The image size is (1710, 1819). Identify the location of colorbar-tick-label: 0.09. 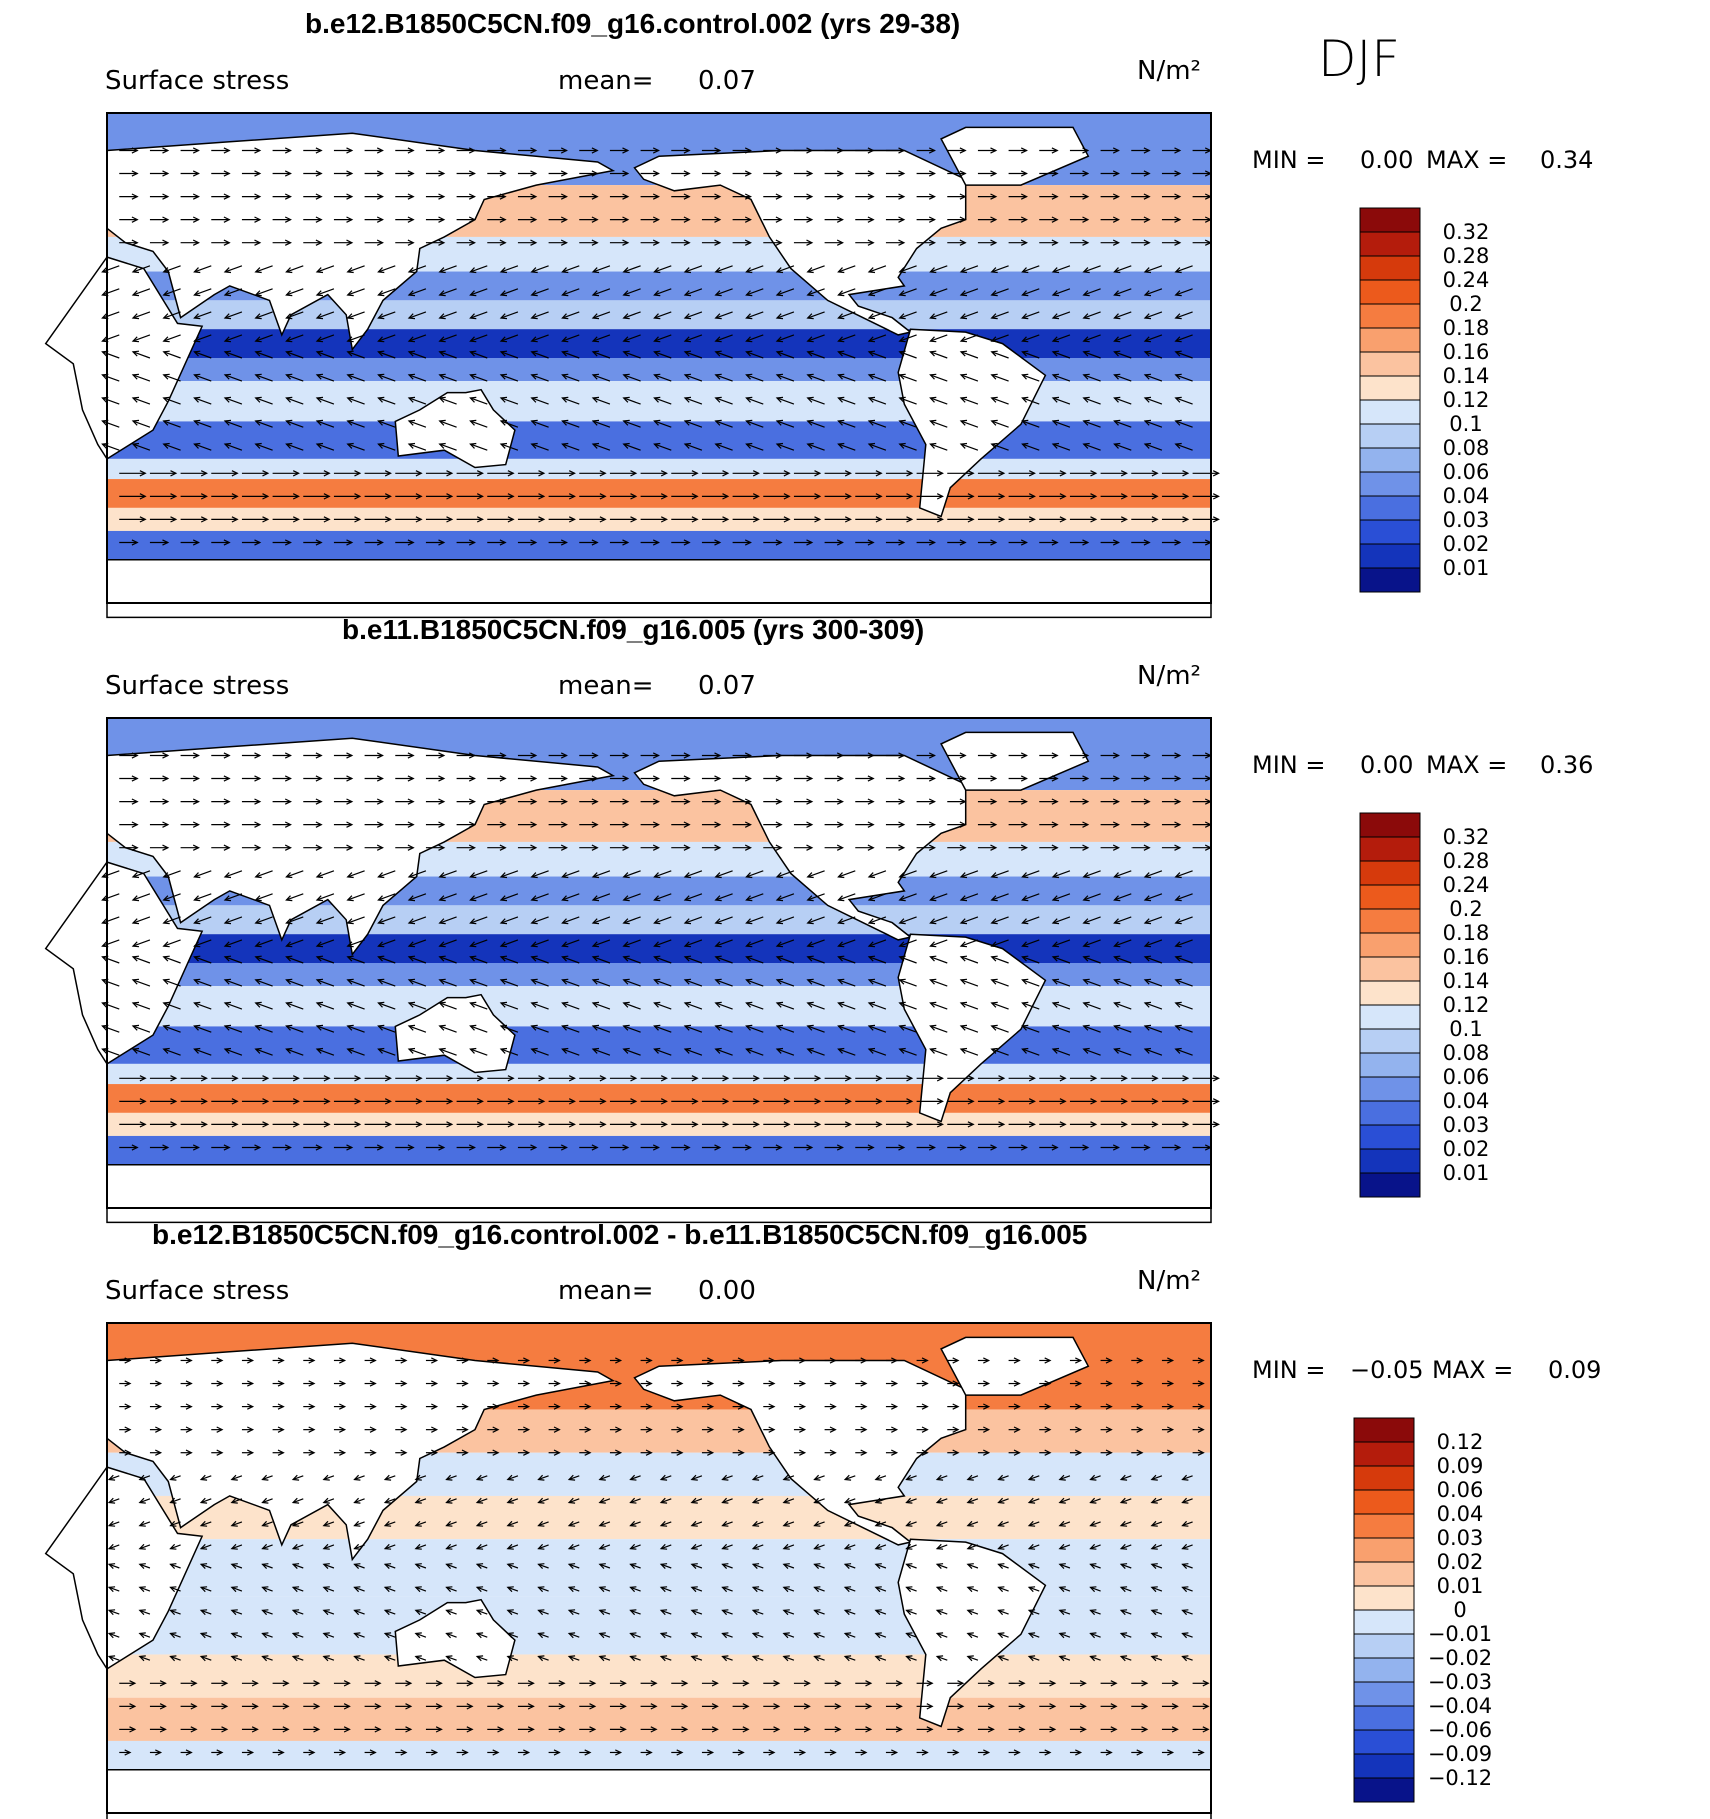
(1460, 1466).